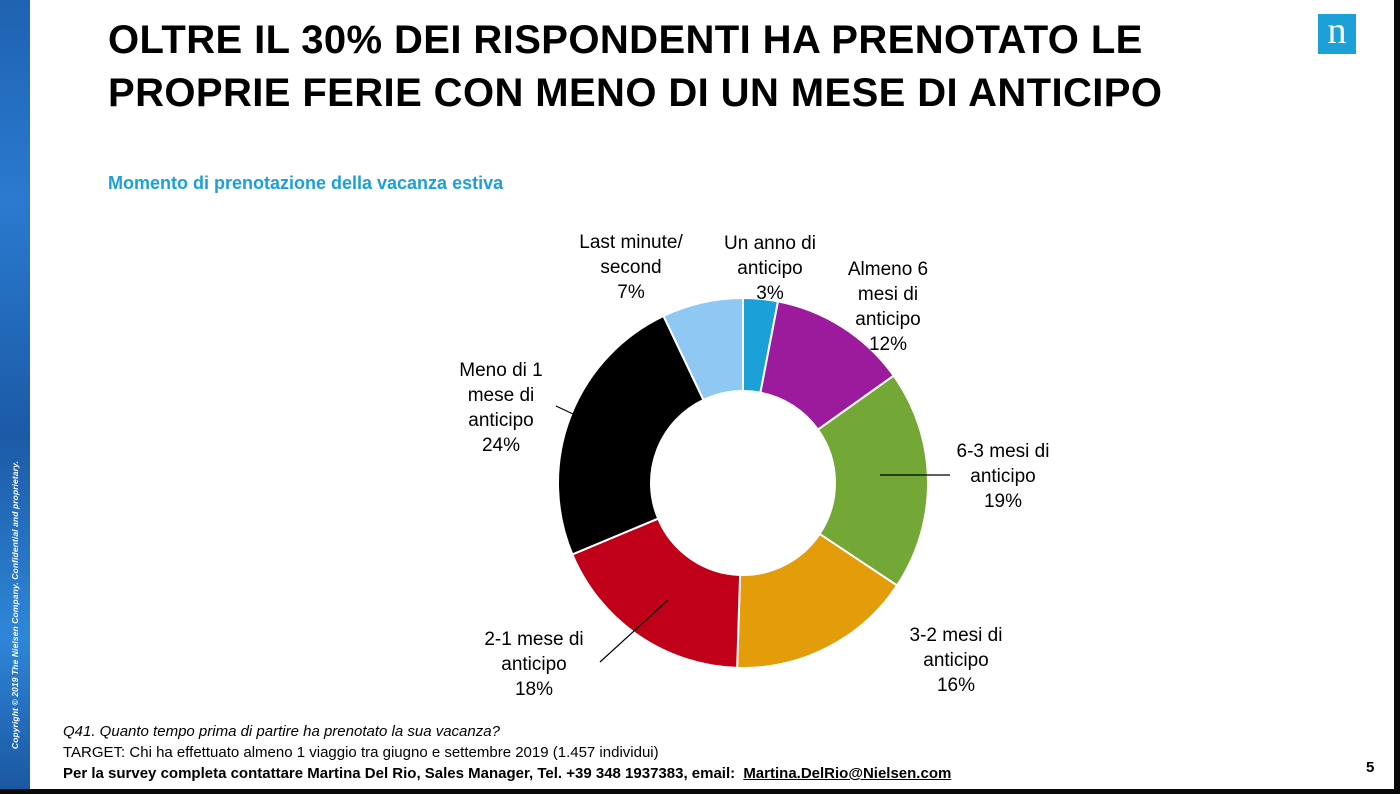 Image resolution: width=1400 pixels, height=794 pixels. What do you see at coordinates (1003, 476) in the screenshot?
I see `slice-label: 6-3 mesi di anticipo 19%` at bounding box center [1003, 476].